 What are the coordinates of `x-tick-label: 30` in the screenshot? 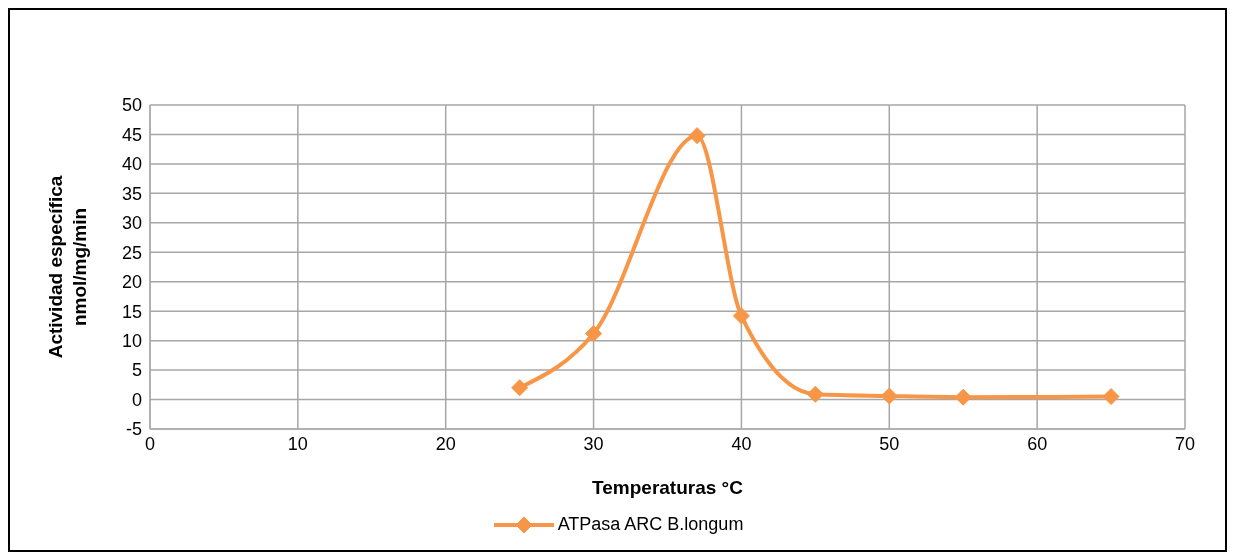 It's located at (593, 443).